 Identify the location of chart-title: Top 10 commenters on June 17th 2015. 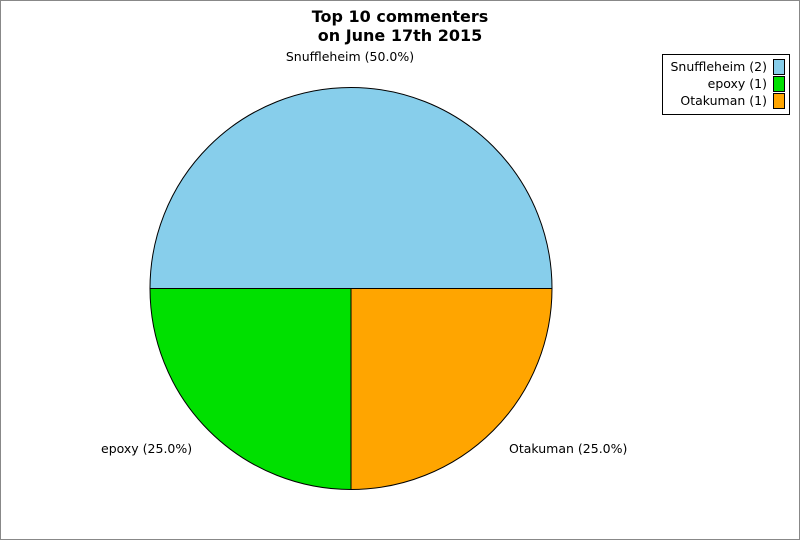
(400, 26).